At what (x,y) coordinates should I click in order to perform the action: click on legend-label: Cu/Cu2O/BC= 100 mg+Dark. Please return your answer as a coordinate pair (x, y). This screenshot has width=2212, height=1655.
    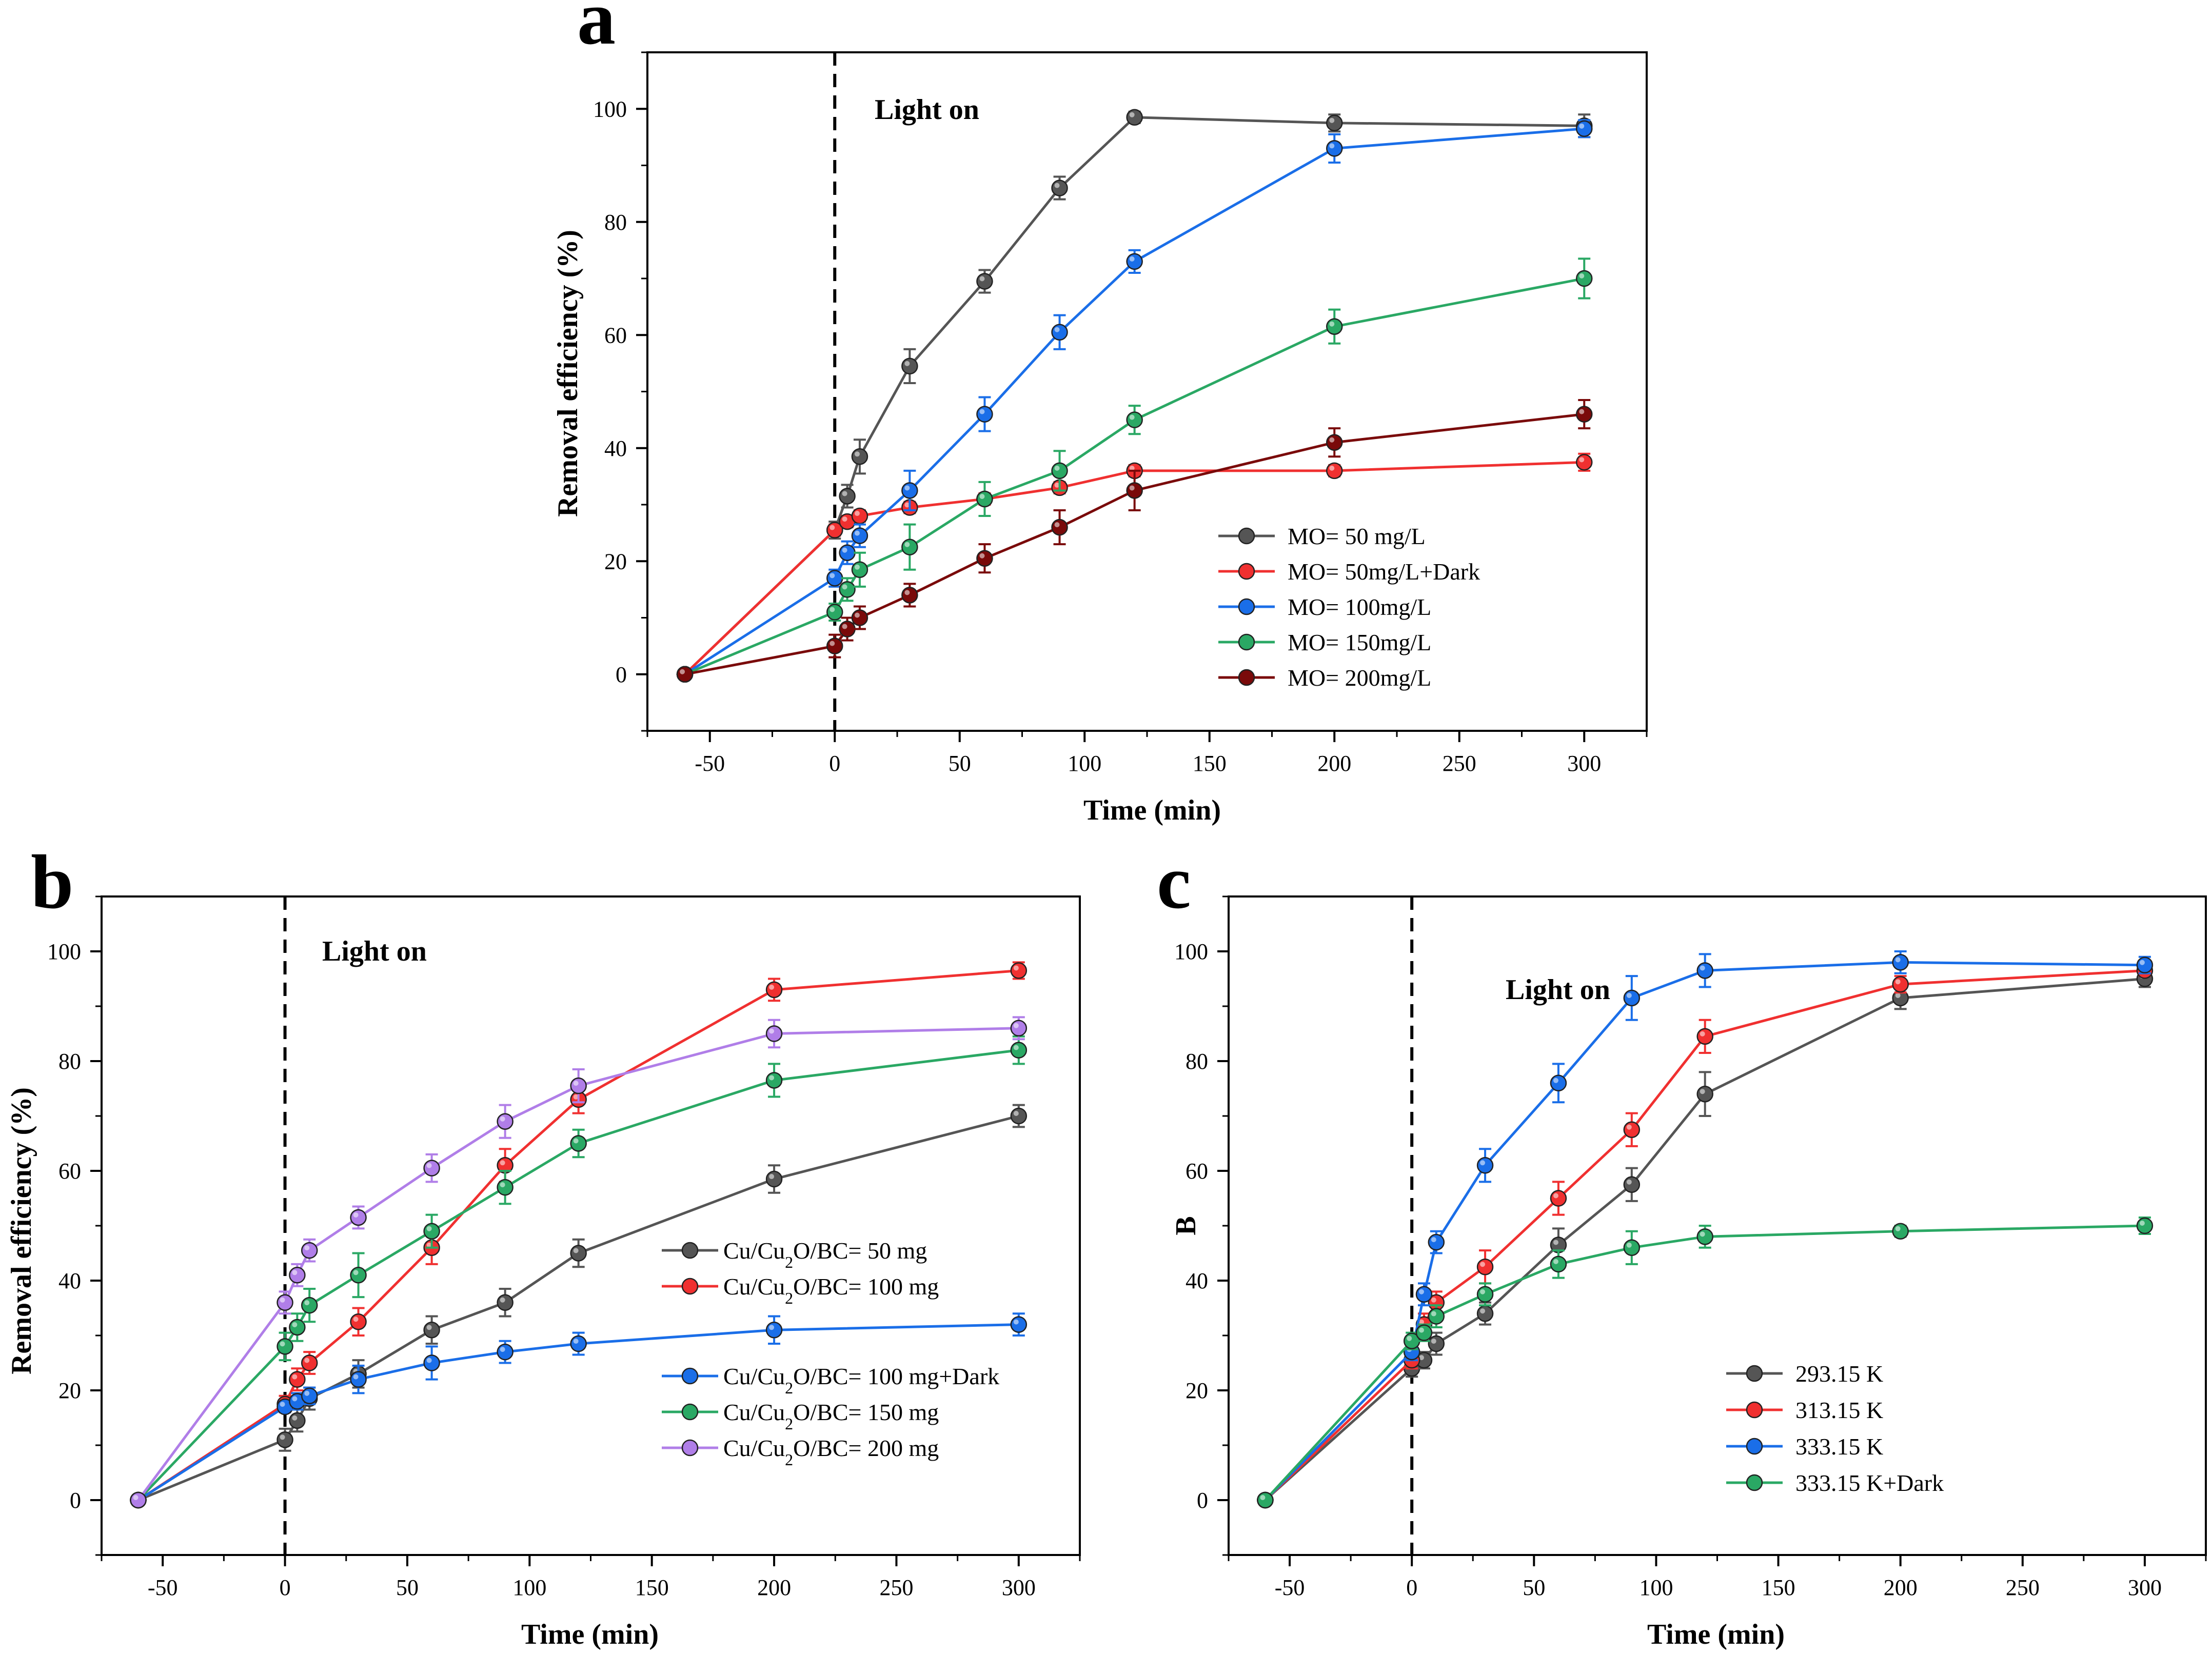
    Looking at the image, I should click on (861, 1380).